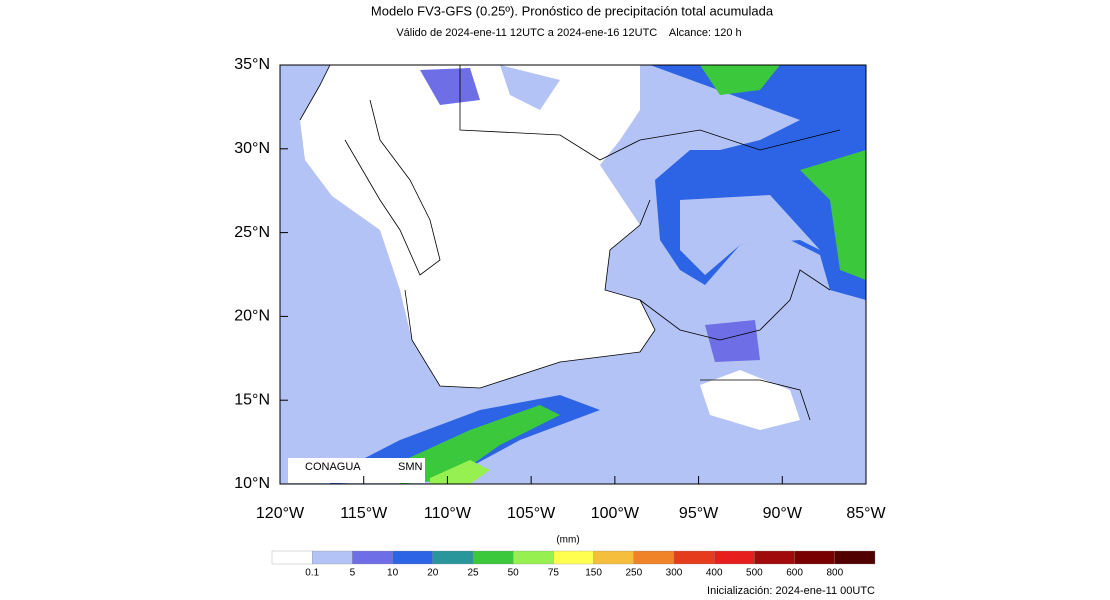 This screenshot has height=600, width=1110. What do you see at coordinates (567, 540) in the screenshot?
I see `colorbar-unit: (mm)` at bounding box center [567, 540].